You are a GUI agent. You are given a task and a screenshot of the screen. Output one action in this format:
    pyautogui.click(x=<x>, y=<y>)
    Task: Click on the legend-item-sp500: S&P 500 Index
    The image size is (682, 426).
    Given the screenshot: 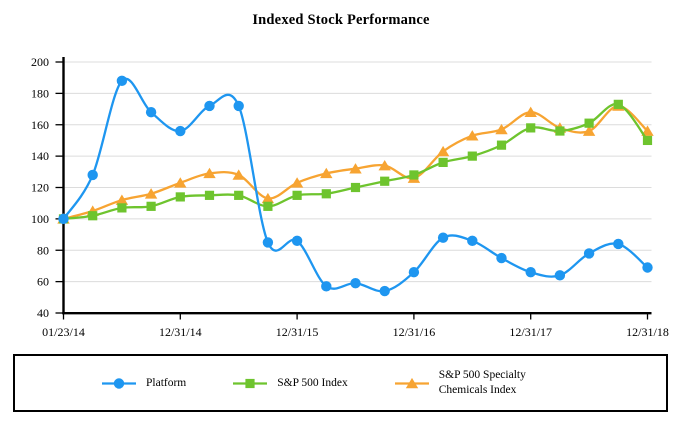 What is the action you would take?
    pyautogui.click(x=290, y=383)
    